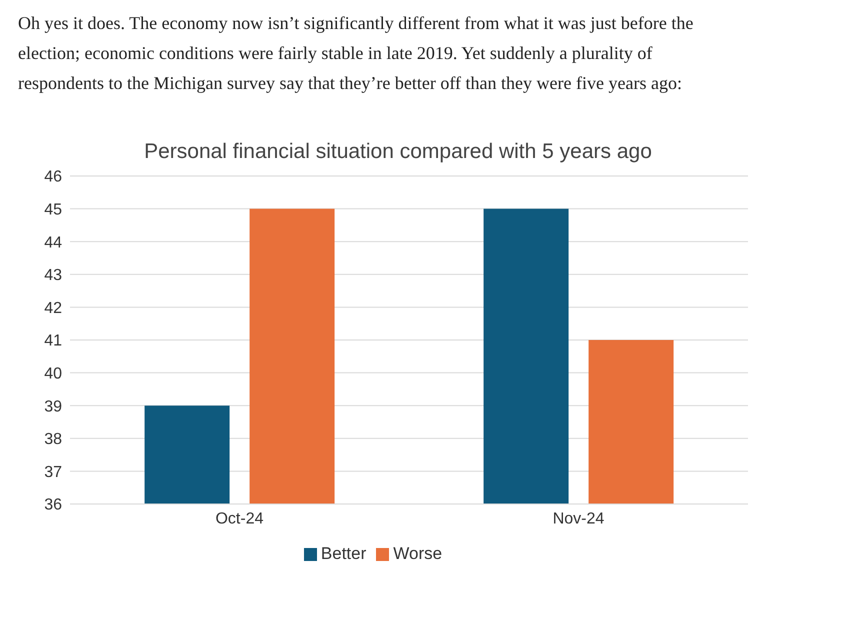 The image size is (850, 622). Describe the element at coordinates (53, 275) in the screenshot. I see `y-tick-label: 43` at that location.